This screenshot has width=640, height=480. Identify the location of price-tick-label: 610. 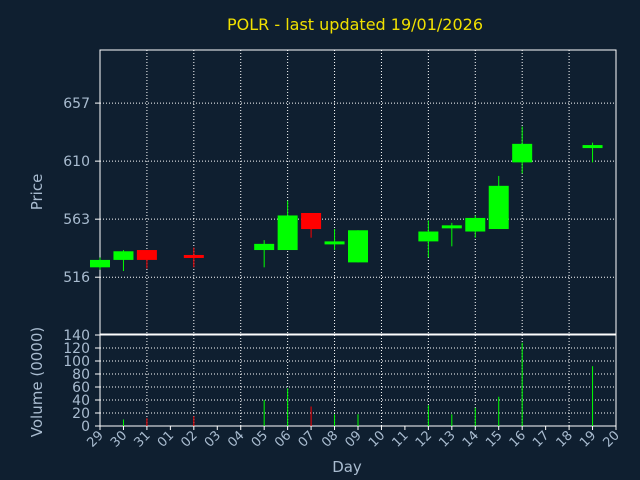
(76, 162).